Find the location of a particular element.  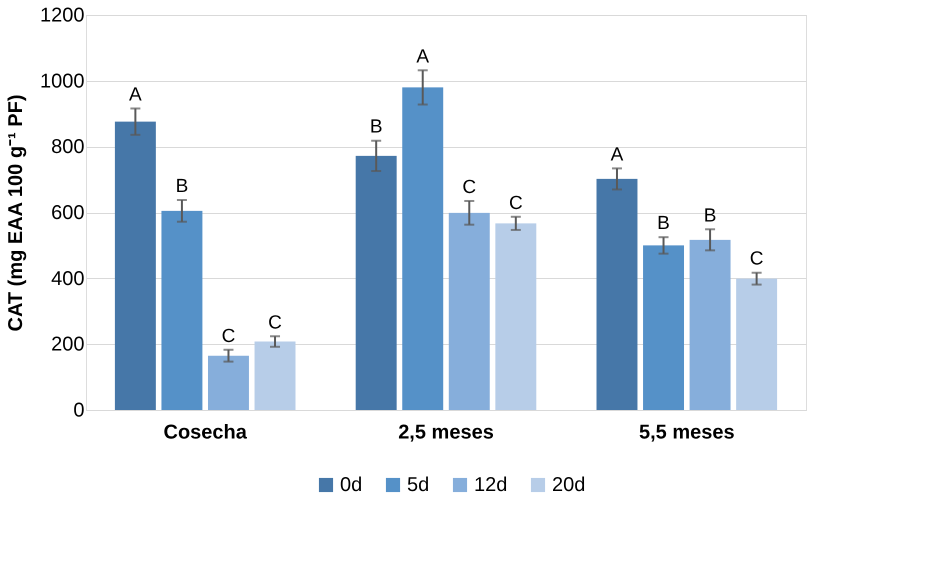

legend-label: 0d is located at coordinates (351, 485).